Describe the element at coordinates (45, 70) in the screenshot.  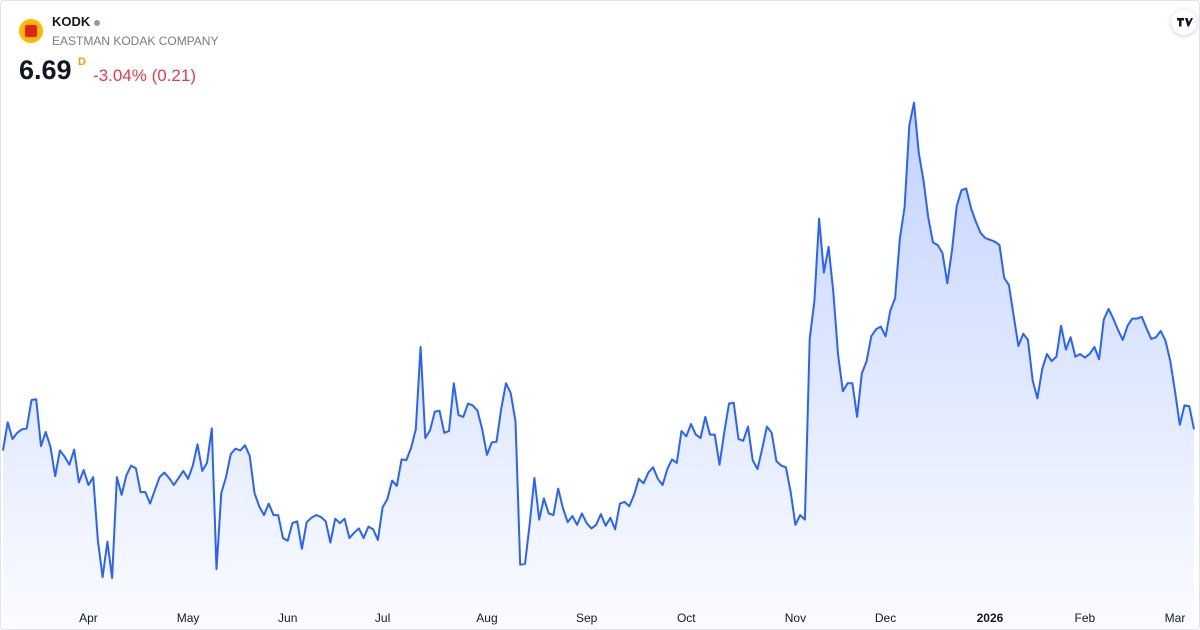
I see `price: 6.69` at that location.